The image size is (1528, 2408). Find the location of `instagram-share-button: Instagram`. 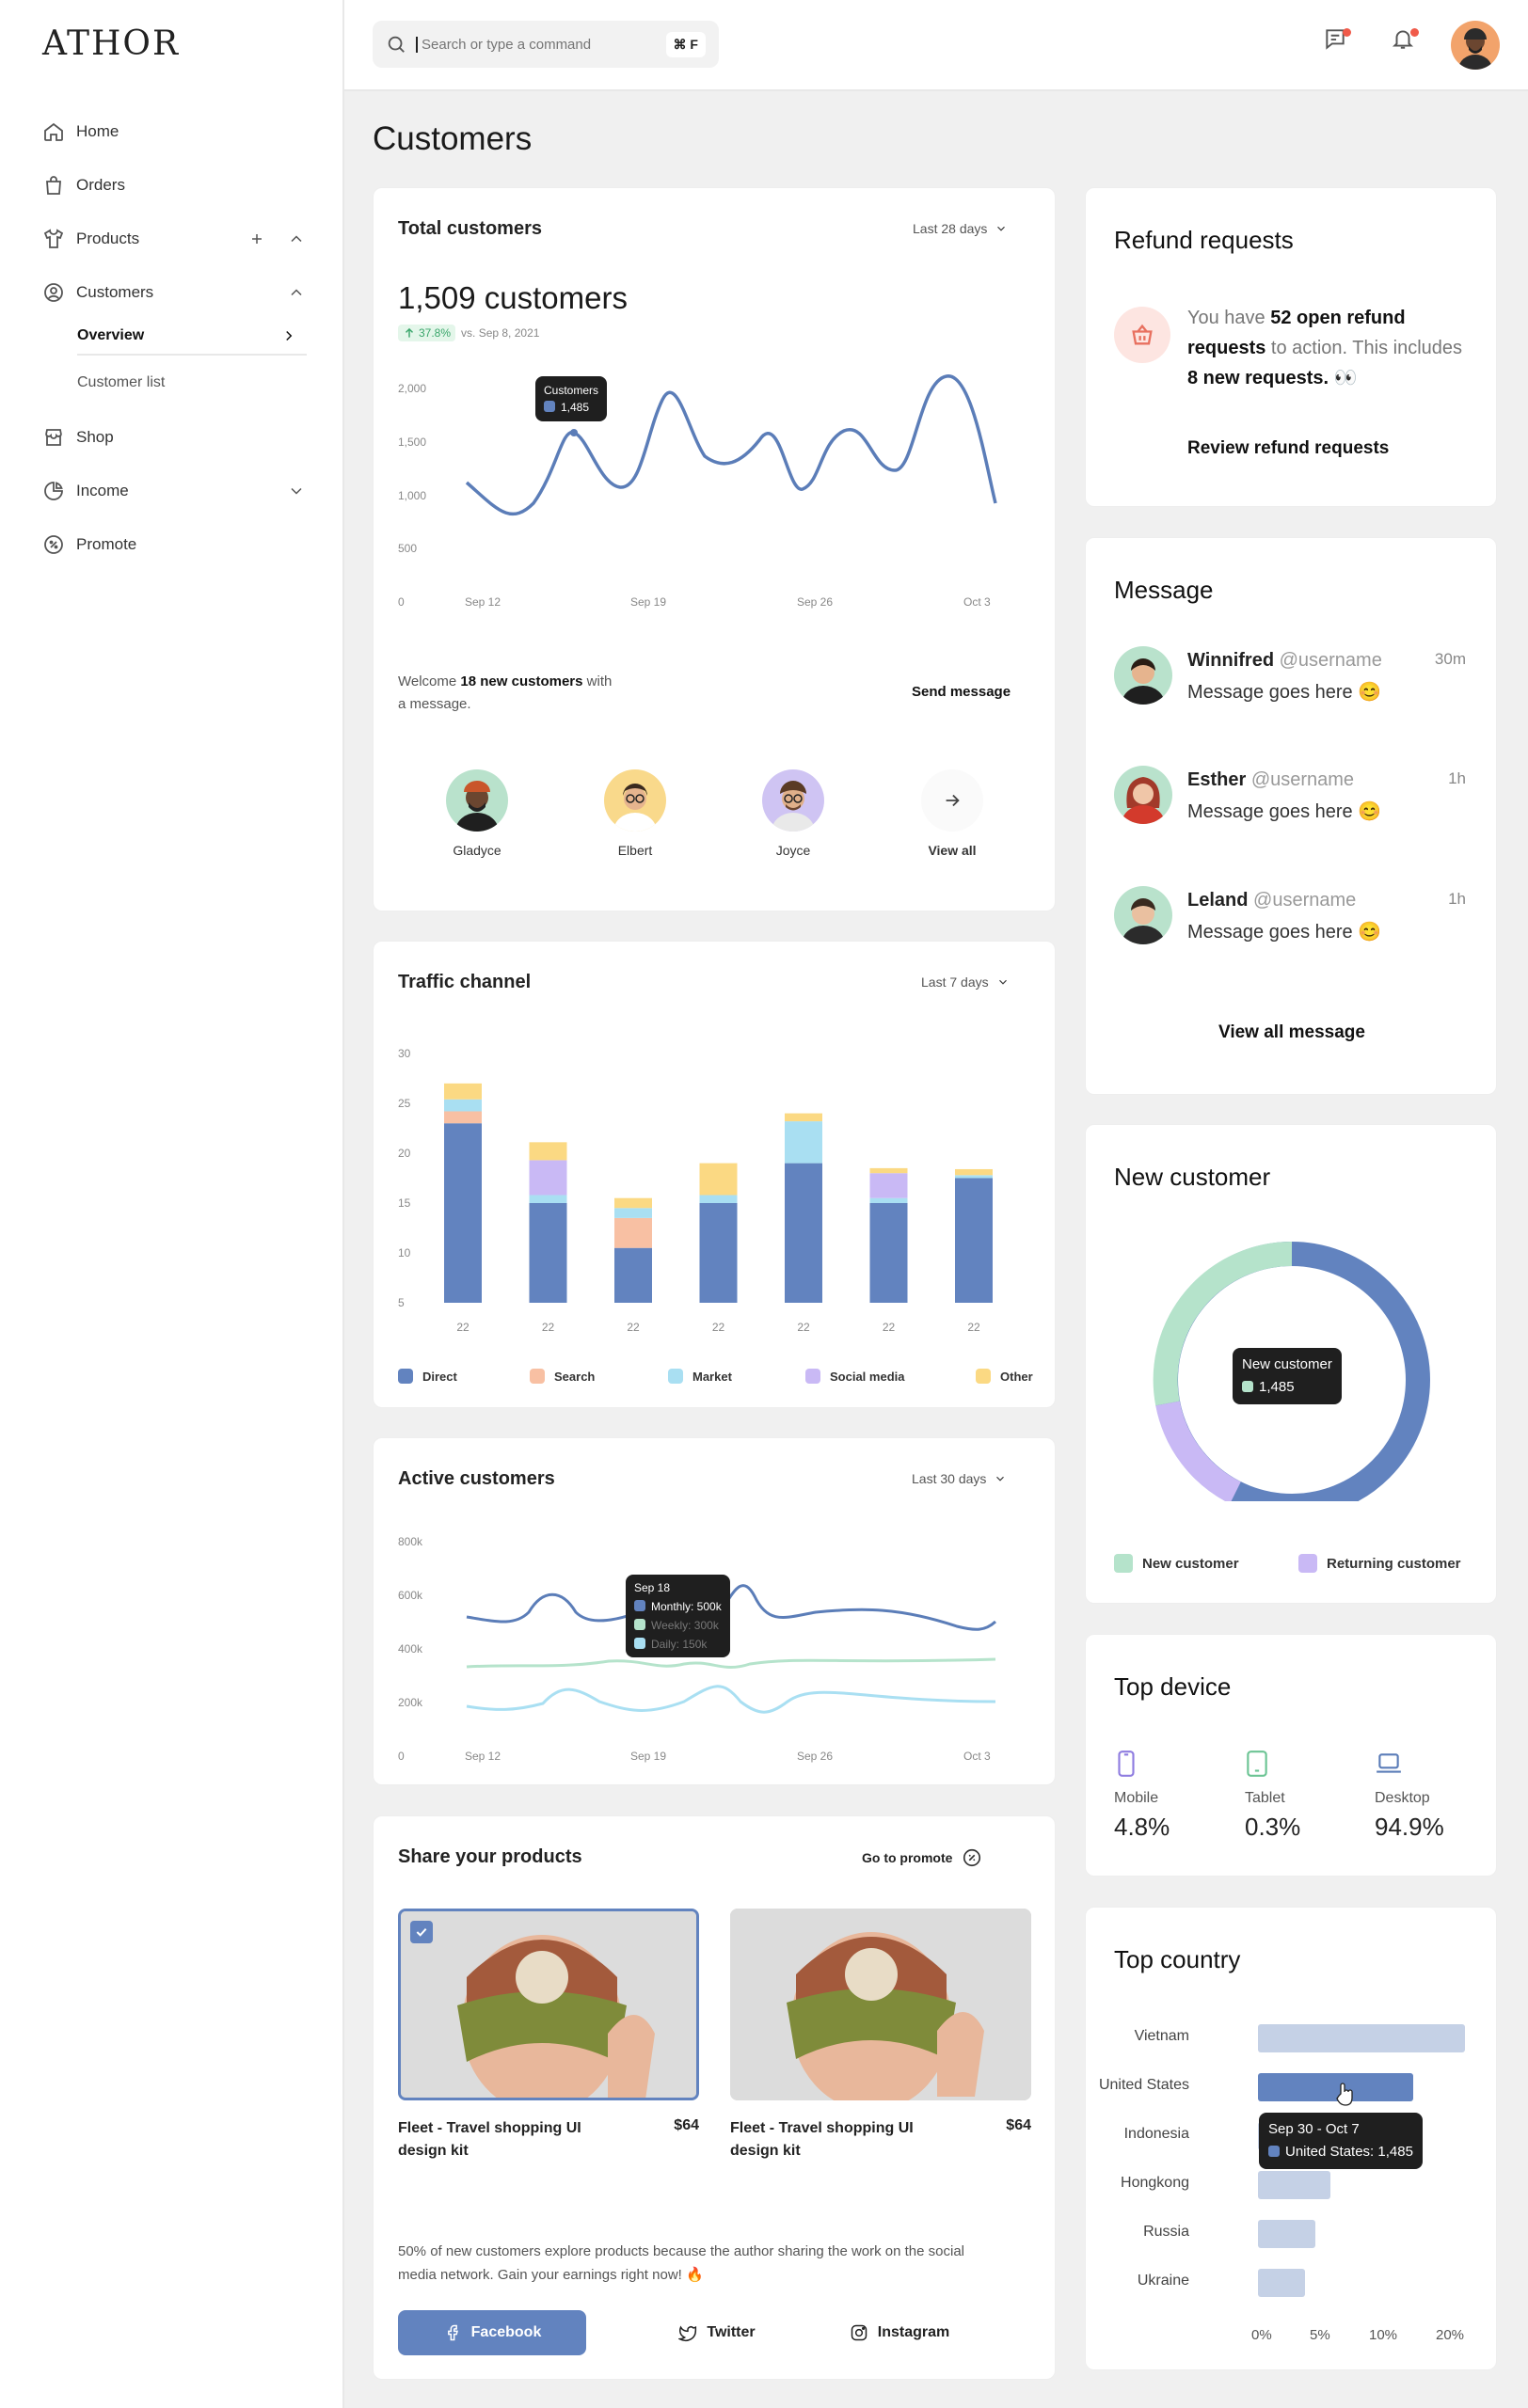

instagram-share-button: Instagram is located at coordinates (899, 2332).